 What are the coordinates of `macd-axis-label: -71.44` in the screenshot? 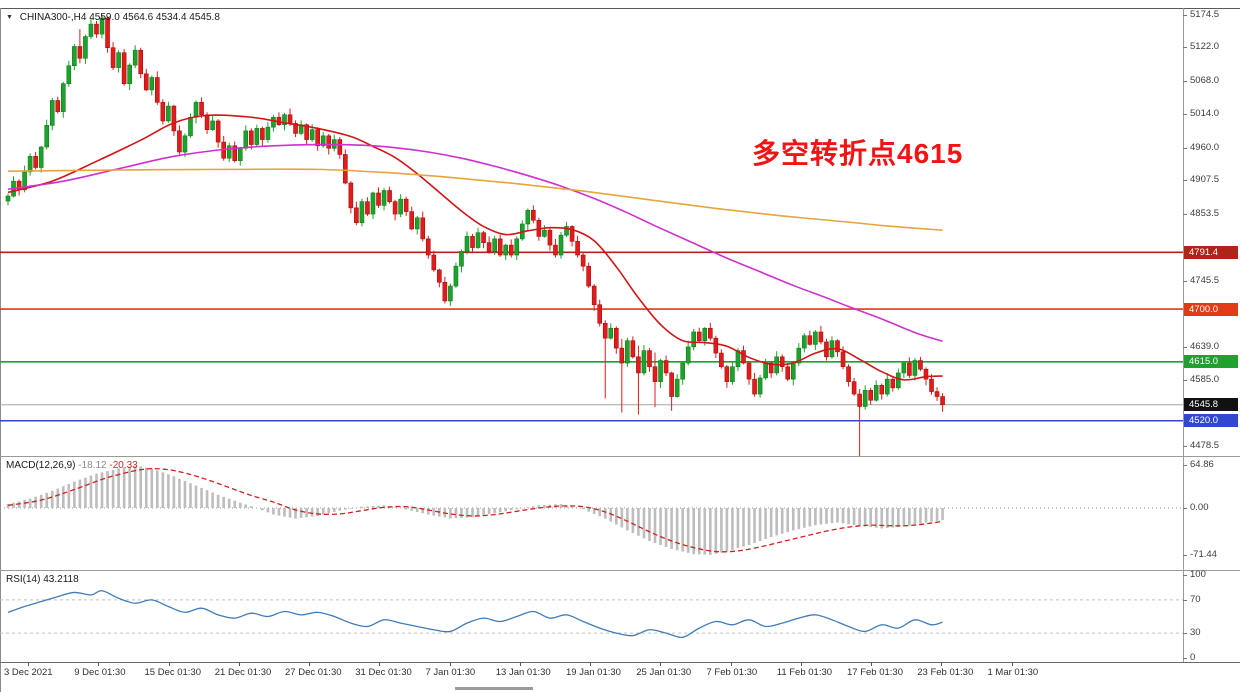 It's located at (1203, 555).